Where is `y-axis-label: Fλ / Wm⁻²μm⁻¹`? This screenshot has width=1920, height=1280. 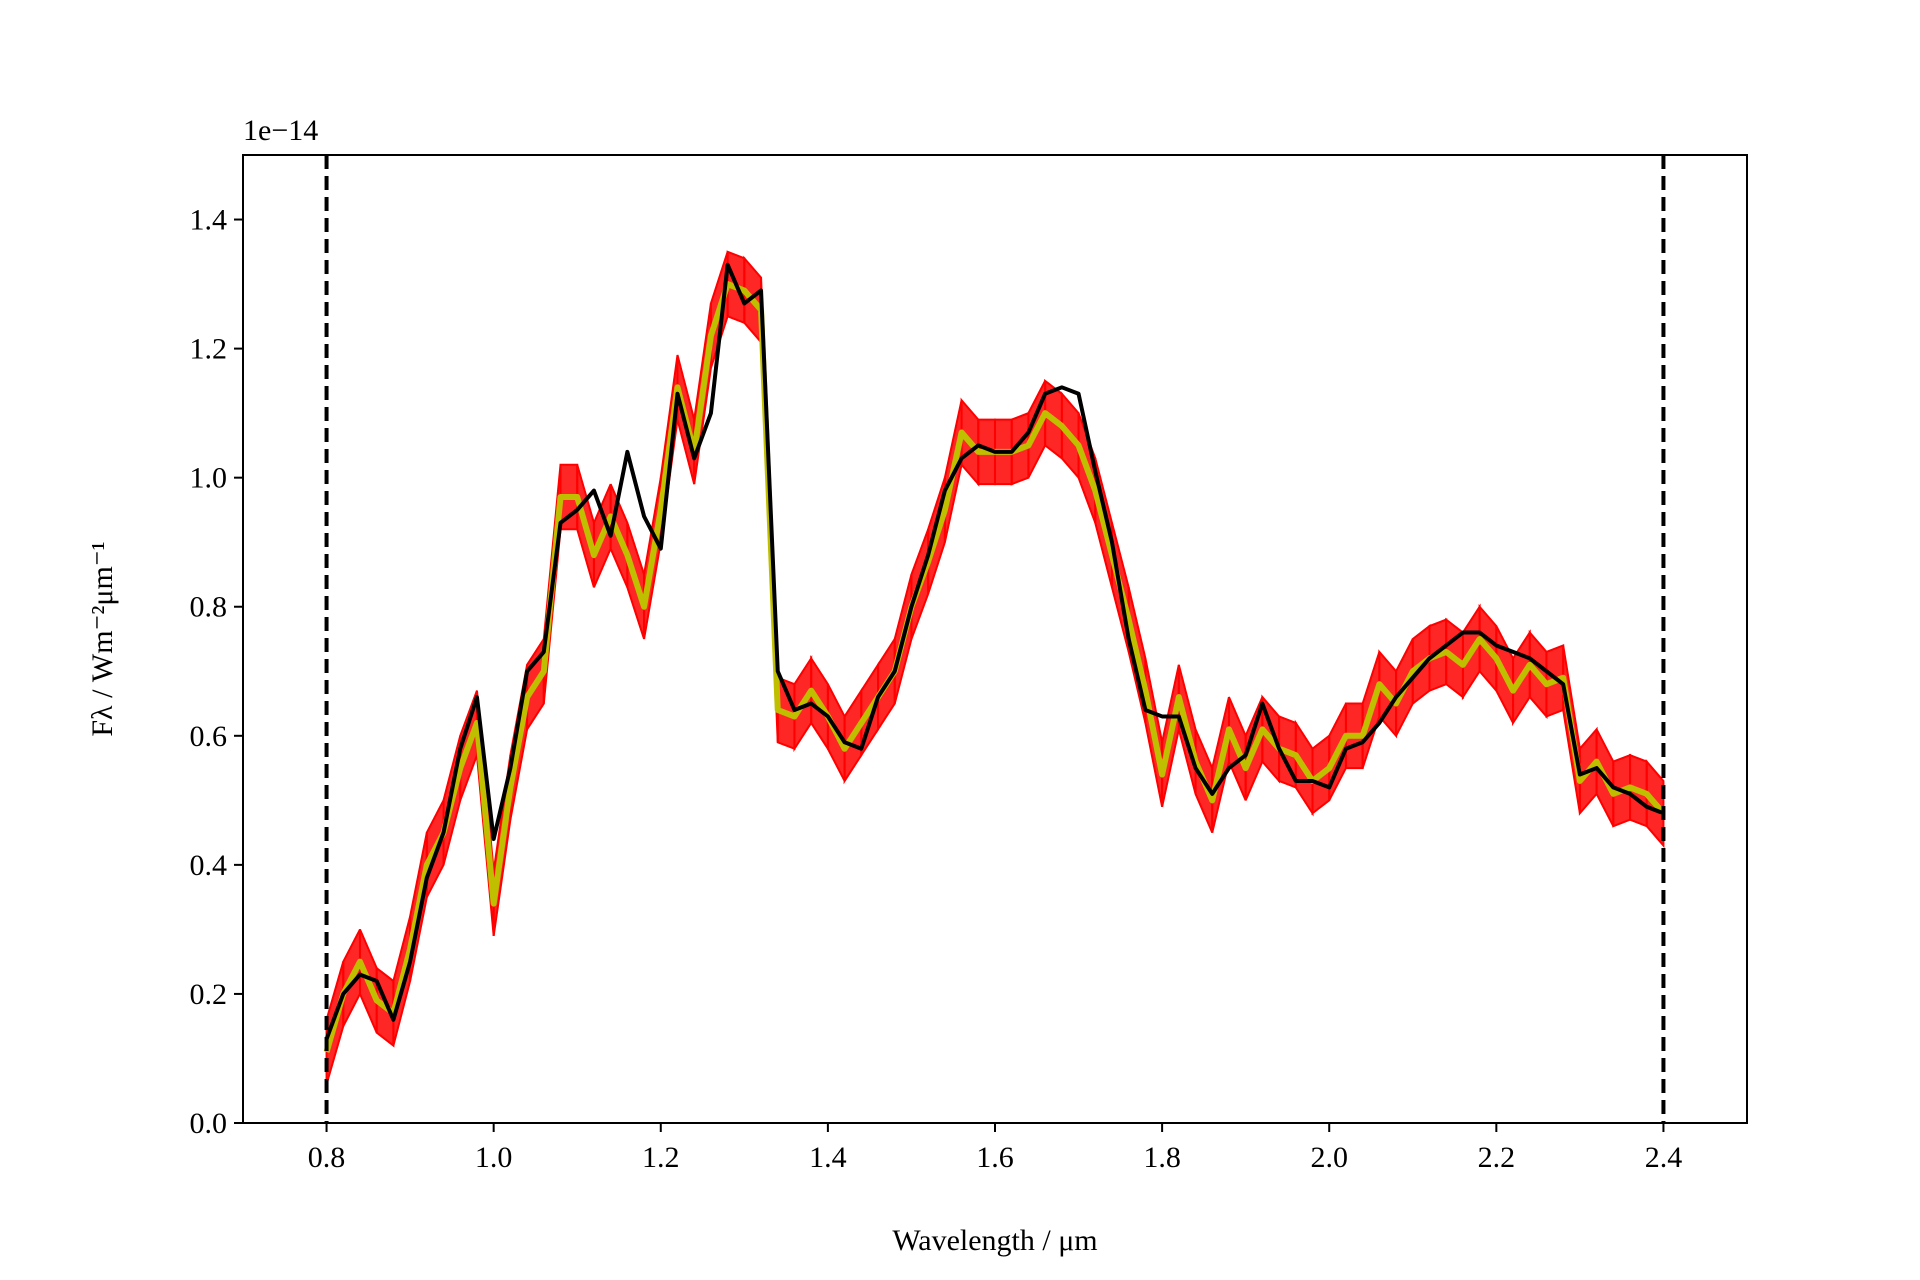 y-axis-label: Fλ / Wm⁻²μm⁻¹ is located at coordinates (102, 638).